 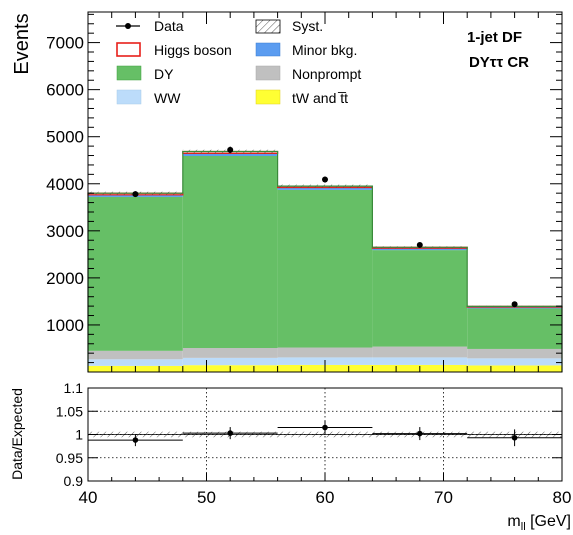 What do you see at coordinates (268, 49) in the screenshot?
I see `legend-minor-swatch` at bounding box center [268, 49].